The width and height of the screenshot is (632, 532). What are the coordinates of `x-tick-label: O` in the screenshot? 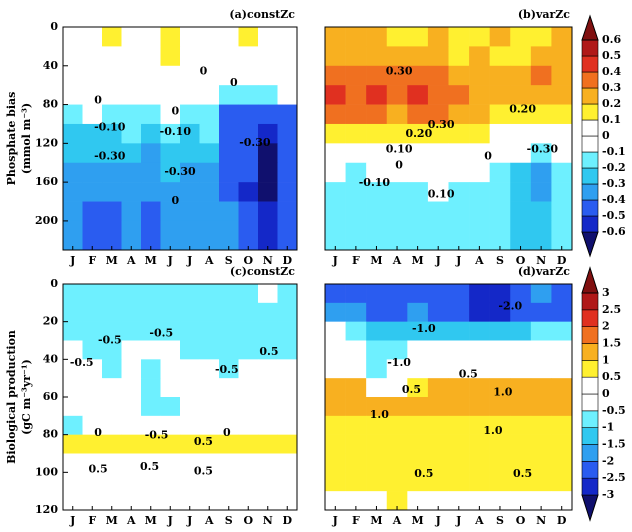 It's located at (521, 520).